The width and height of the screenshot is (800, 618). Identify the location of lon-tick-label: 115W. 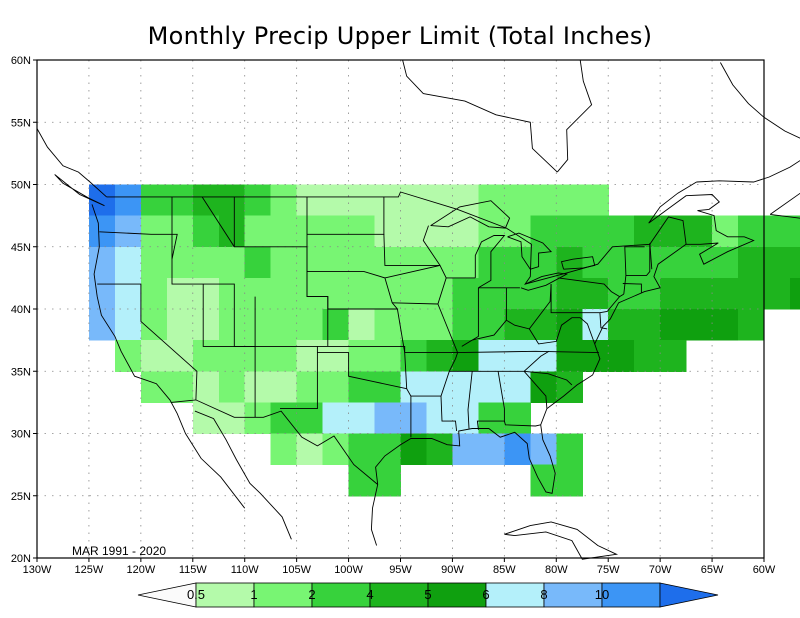
(193, 570).